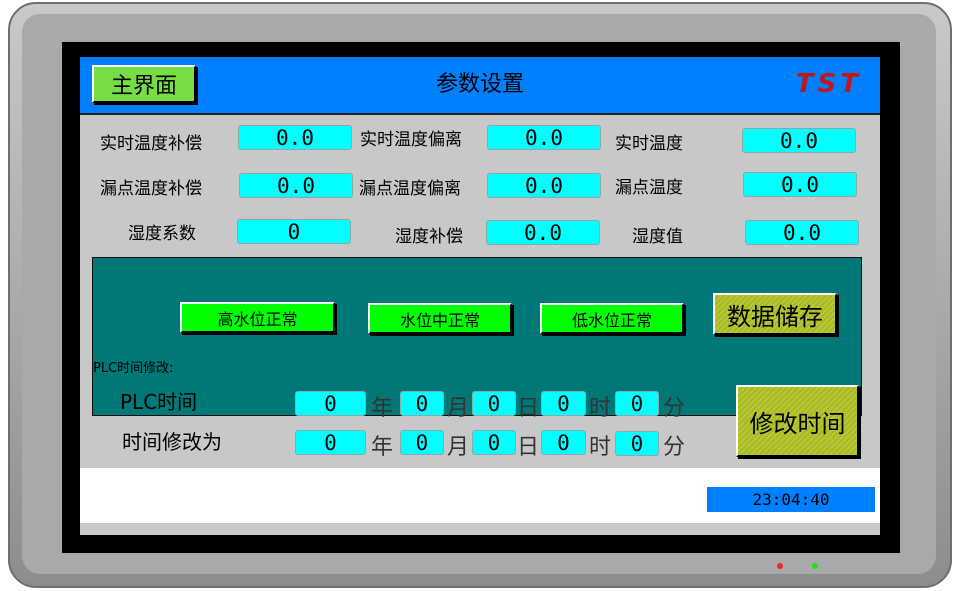 The width and height of the screenshot is (964, 591). Describe the element at coordinates (637, 443) in the screenshot. I see `new-minute-input: 0` at that location.